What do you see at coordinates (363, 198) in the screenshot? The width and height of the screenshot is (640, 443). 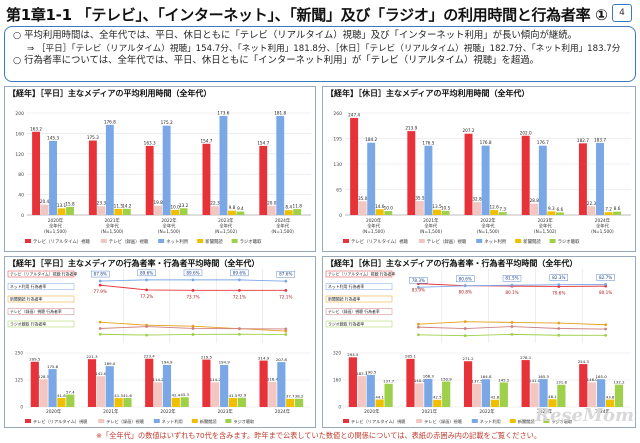 I see `value-label: 35.0` at bounding box center [363, 198].